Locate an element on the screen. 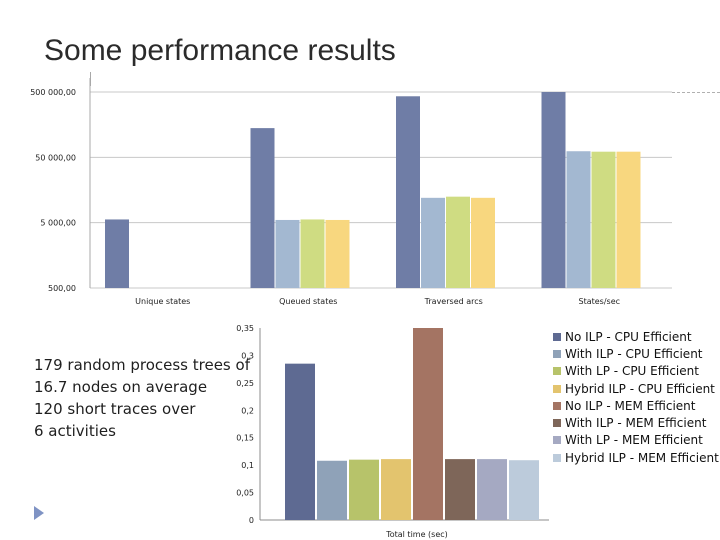 The width and height of the screenshot is (720, 540). arrow-icon is located at coordinates (39, 513).